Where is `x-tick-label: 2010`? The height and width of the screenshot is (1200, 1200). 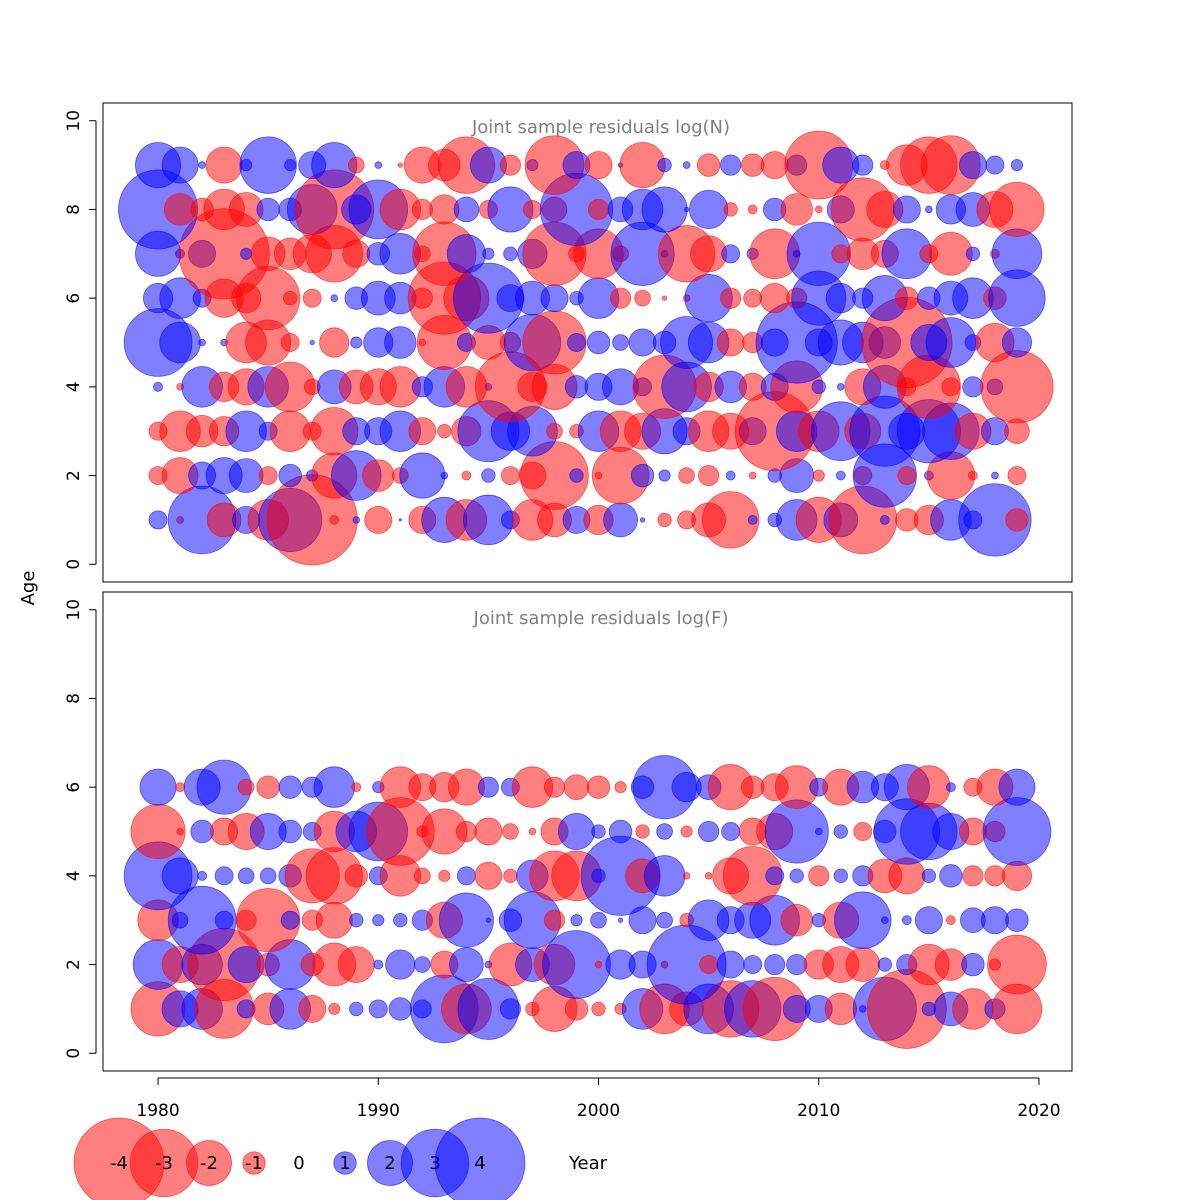 x-tick-label: 2010 is located at coordinates (818, 1111).